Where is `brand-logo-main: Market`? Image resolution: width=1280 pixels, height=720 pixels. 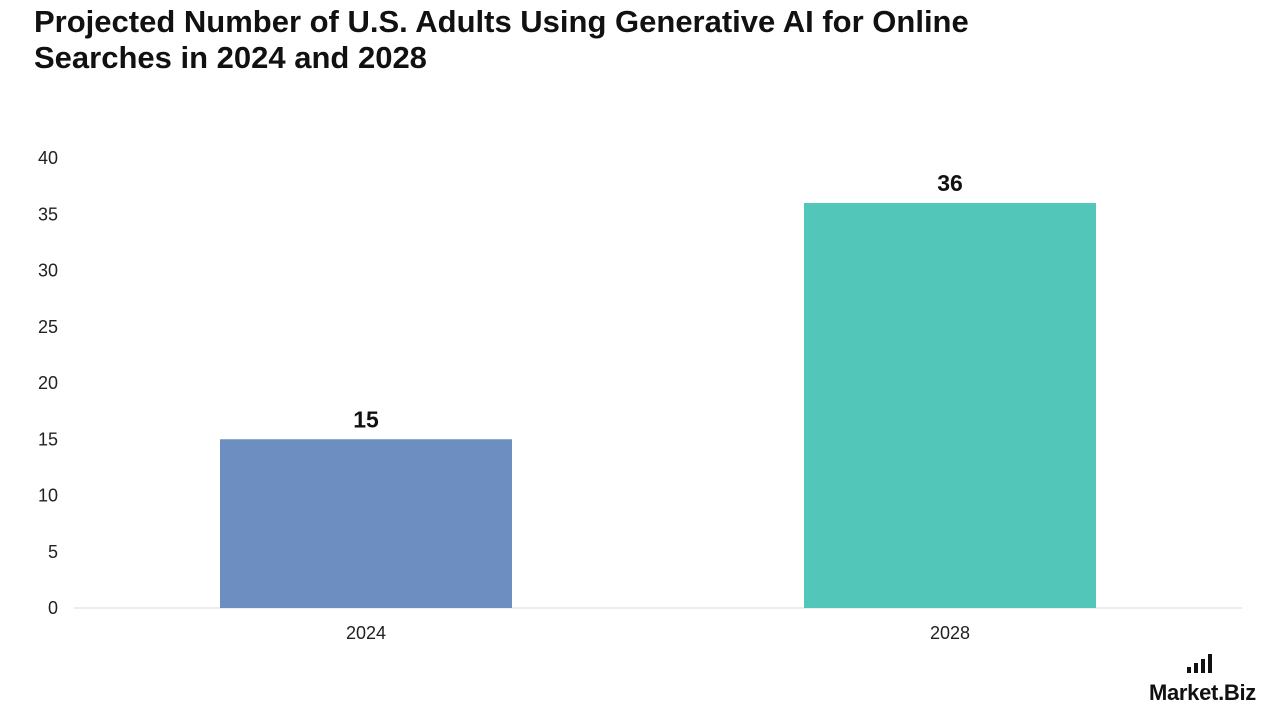
brand-logo-main: Market is located at coordinates (1183, 692).